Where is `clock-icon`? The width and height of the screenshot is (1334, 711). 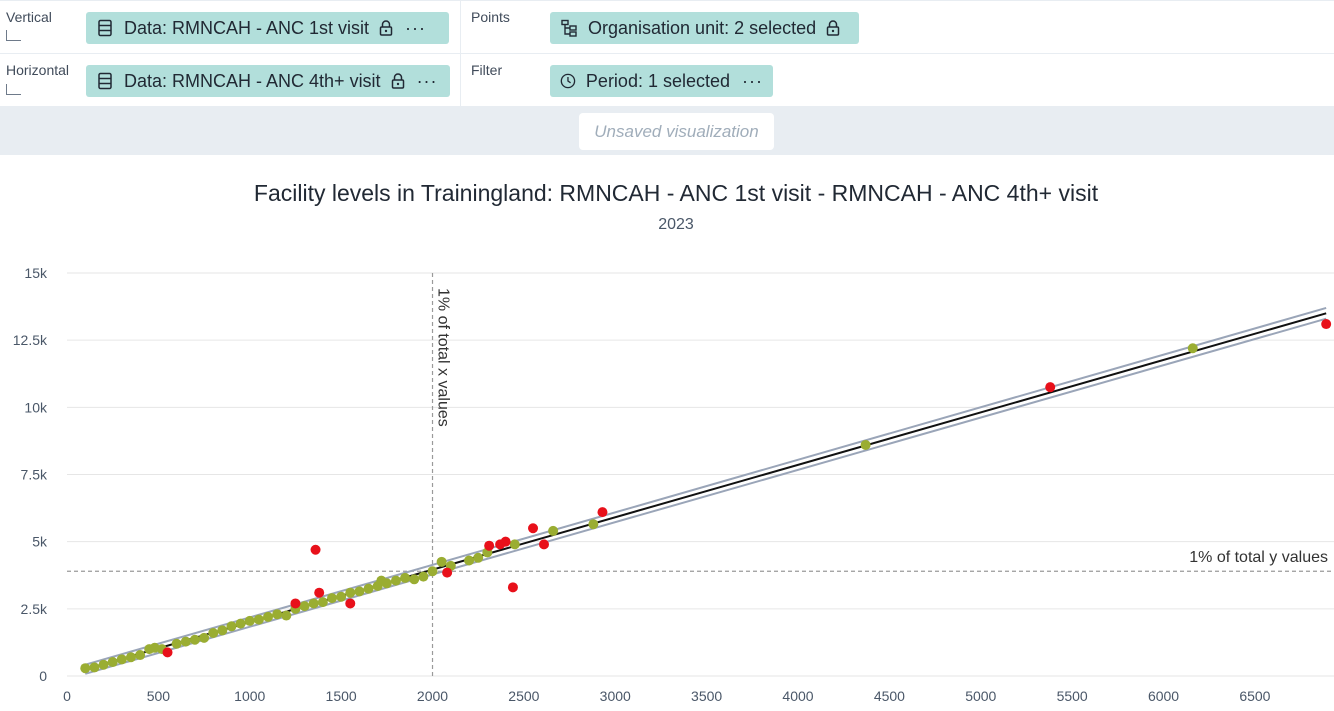 clock-icon is located at coordinates (568, 81).